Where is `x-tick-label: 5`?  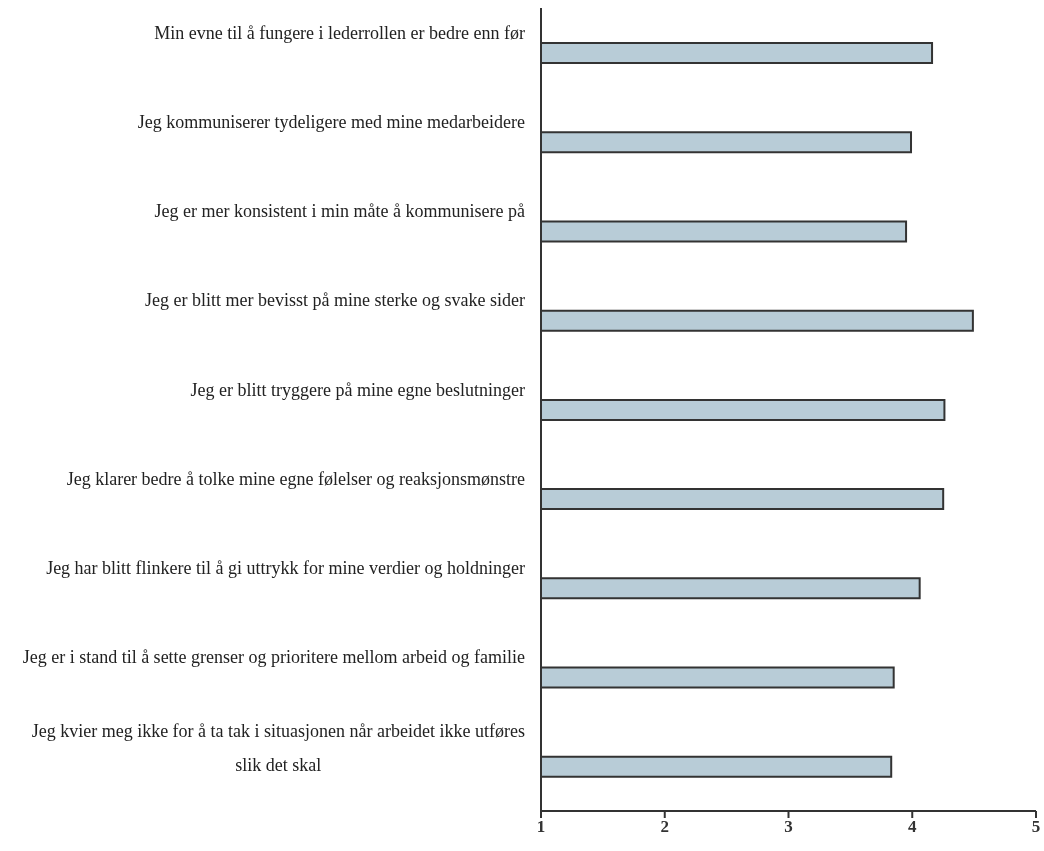 x-tick-label: 5 is located at coordinates (1036, 827).